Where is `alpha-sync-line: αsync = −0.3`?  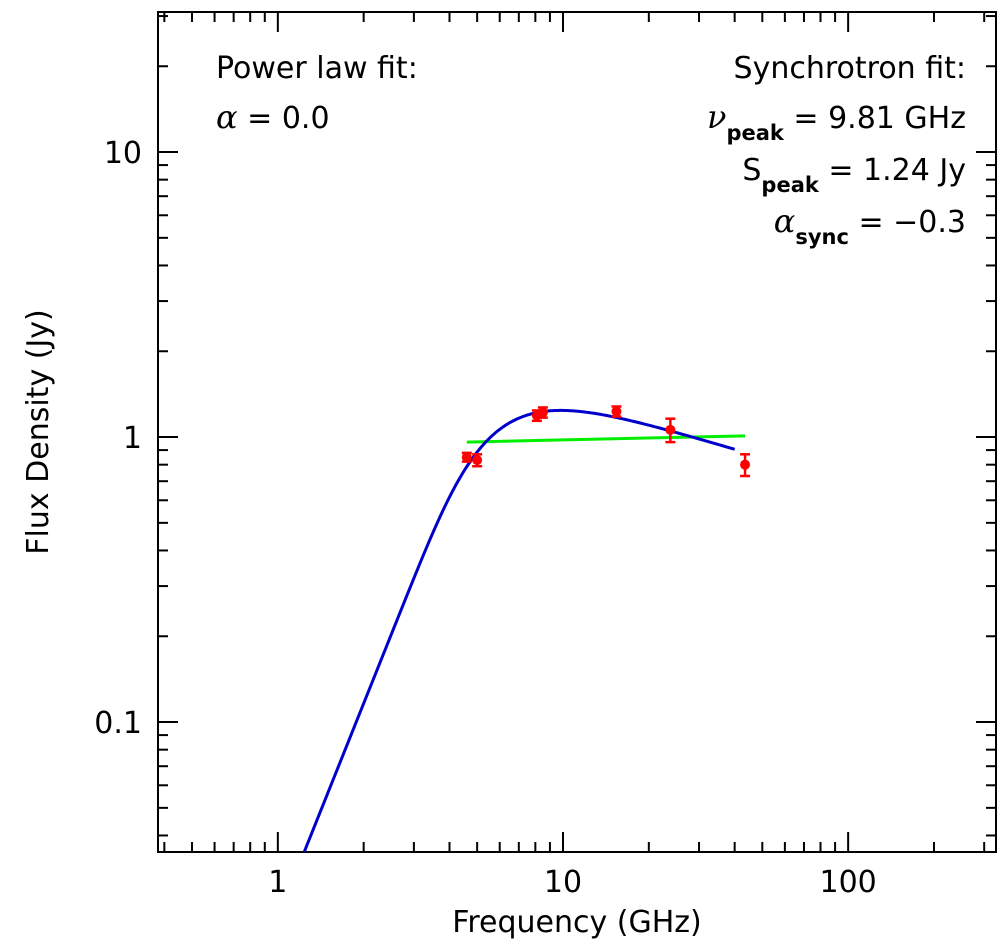
alpha-sync-line: αsync = −0.3 is located at coordinates (870, 225).